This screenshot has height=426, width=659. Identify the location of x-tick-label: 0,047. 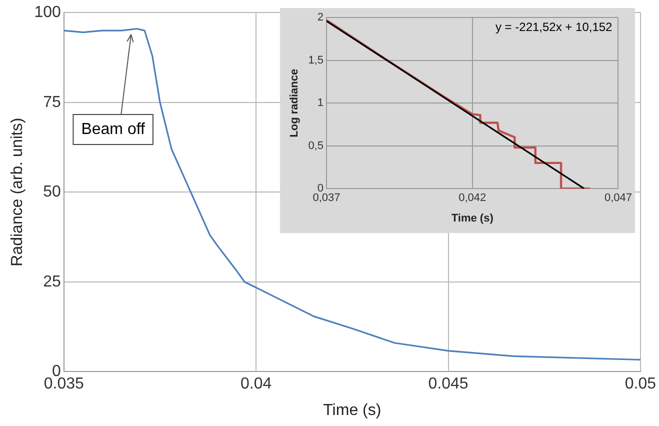
(618, 198).